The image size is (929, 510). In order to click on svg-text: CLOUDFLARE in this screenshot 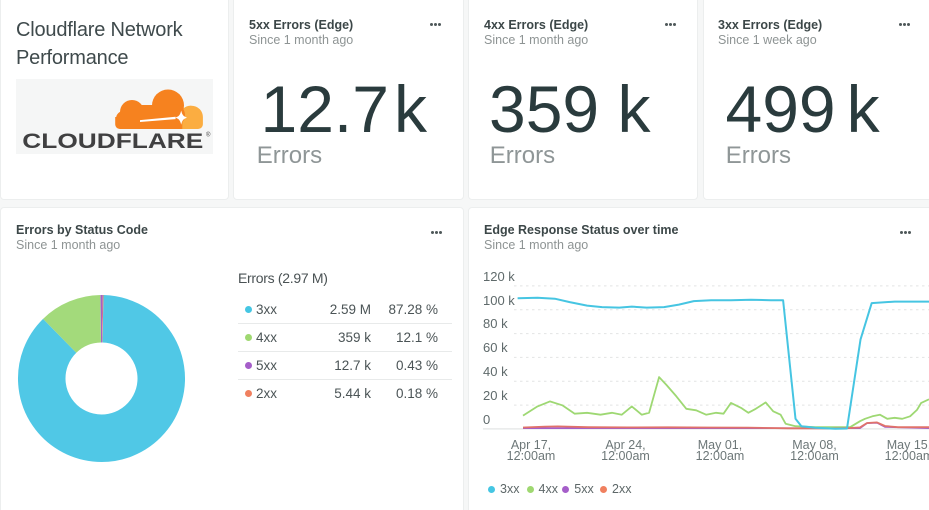, I will do `click(112, 141)`.